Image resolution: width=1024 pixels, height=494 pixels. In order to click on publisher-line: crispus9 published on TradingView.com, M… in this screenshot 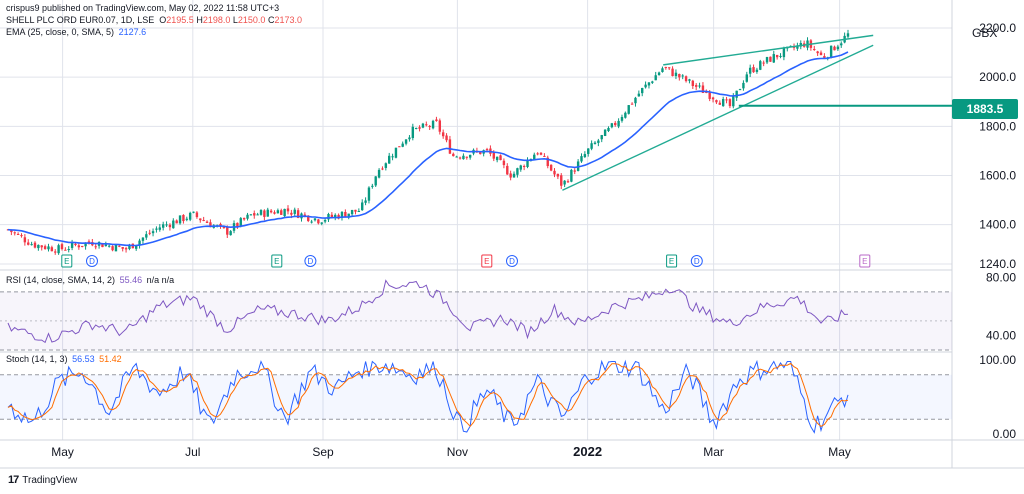, I will do `click(143, 8)`.